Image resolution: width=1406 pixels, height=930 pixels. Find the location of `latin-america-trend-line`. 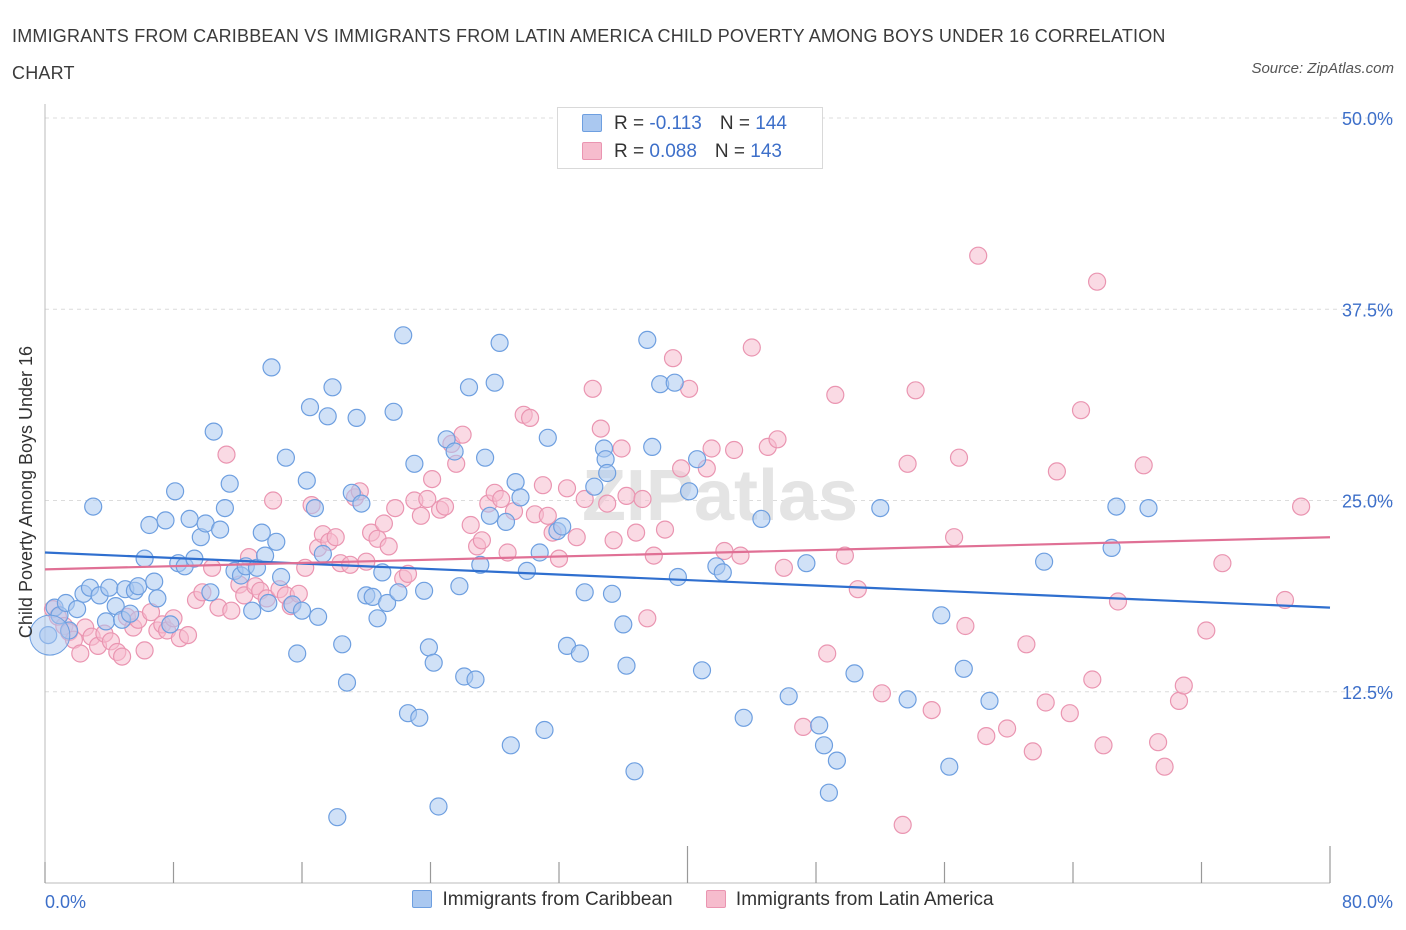

latin-america-trend-line is located at coordinates (687, 553).